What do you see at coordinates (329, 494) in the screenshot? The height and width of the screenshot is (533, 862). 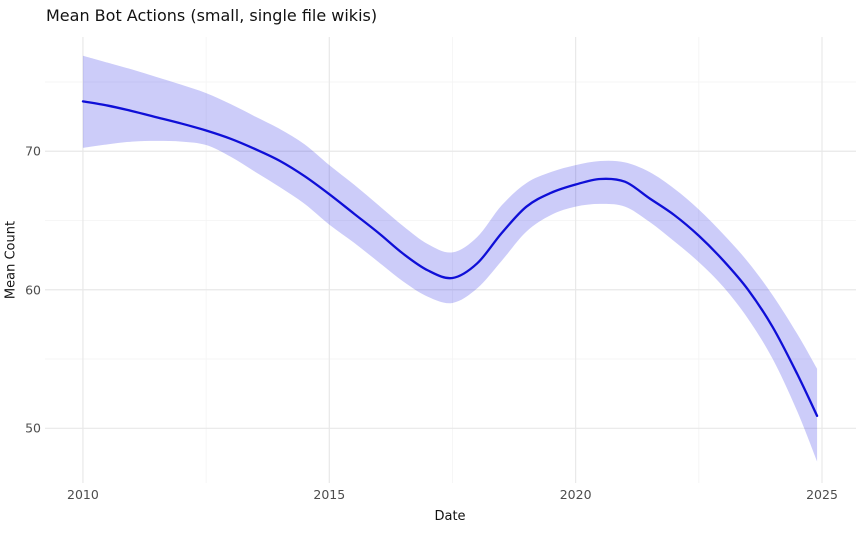 I see `x-tick-label: 2015` at bounding box center [329, 494].